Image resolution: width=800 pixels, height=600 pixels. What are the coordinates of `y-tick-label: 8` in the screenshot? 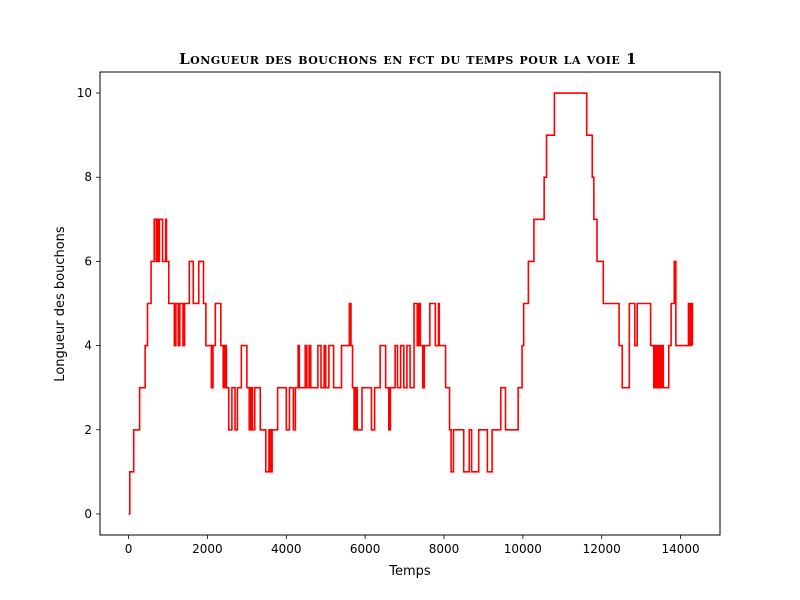 It's located at (88, 177).